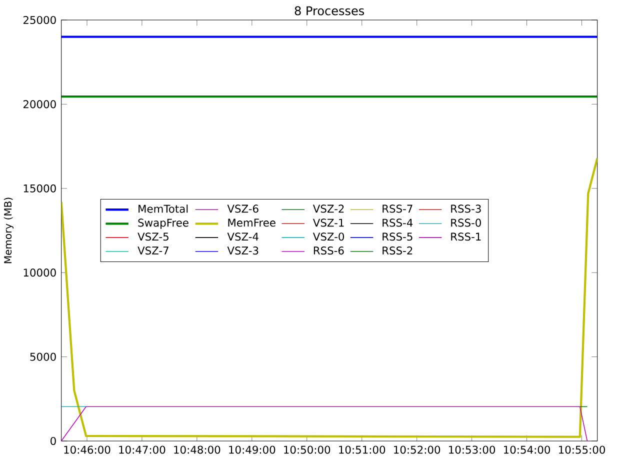  I want to click on legend-label: VSZ-2, so click(328, 208).